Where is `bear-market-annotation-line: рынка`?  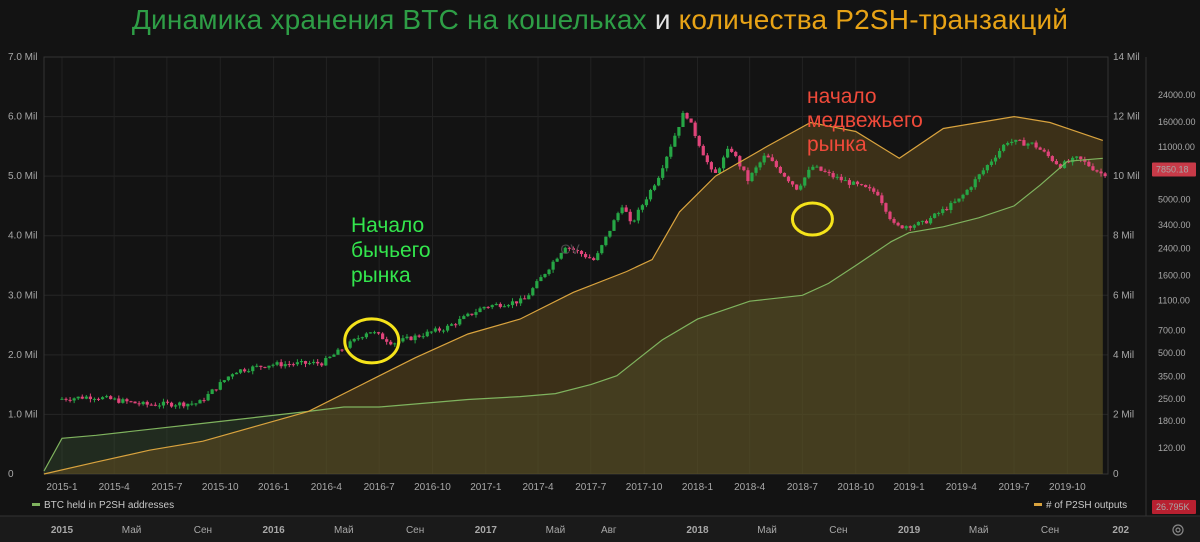 bear-market-annotation-line: рынка is located at coordinates (837, 144).